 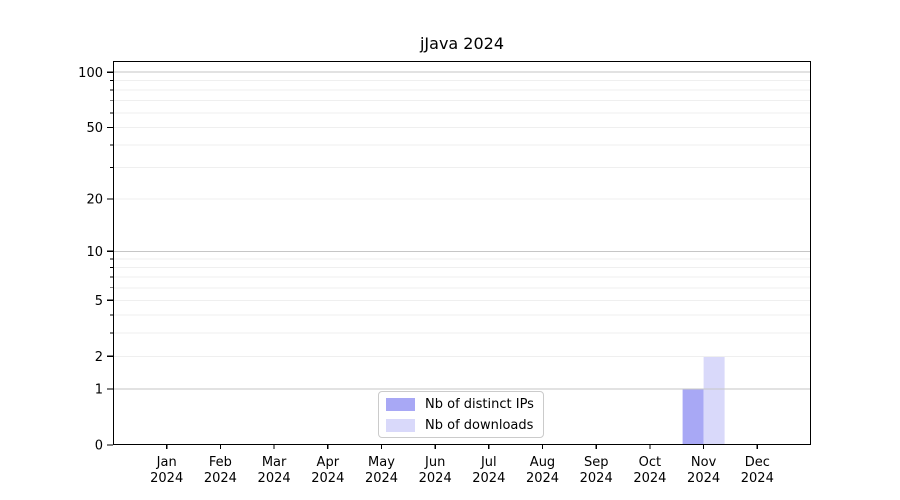 I want to click on y-tick-label: 0, so click(x=99, y=446).